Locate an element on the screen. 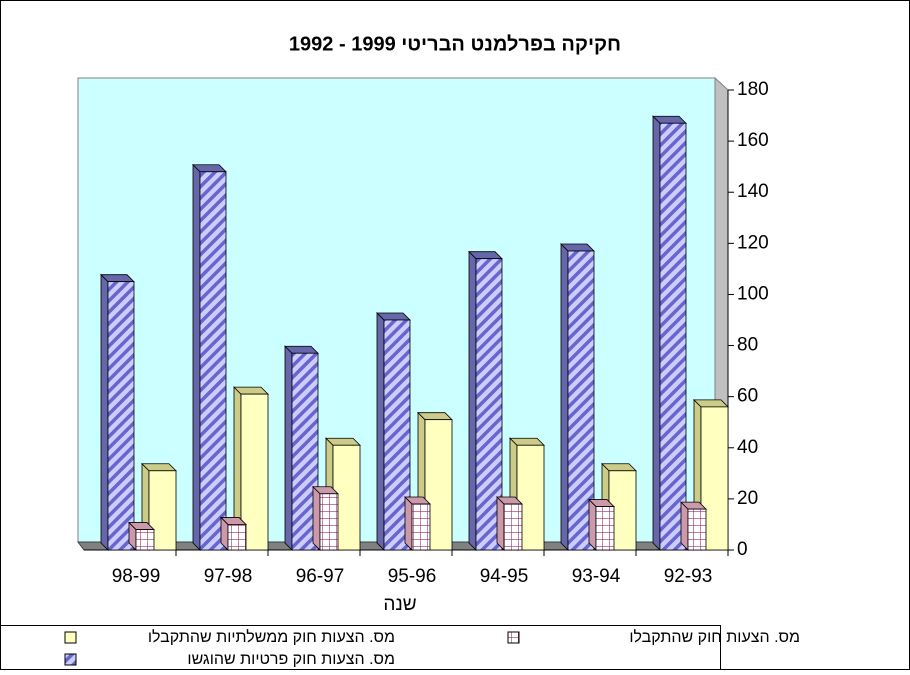 The height and width of the screenshot is (675, 910). y-tick-label: 180 is located at coordinates (753, 89).